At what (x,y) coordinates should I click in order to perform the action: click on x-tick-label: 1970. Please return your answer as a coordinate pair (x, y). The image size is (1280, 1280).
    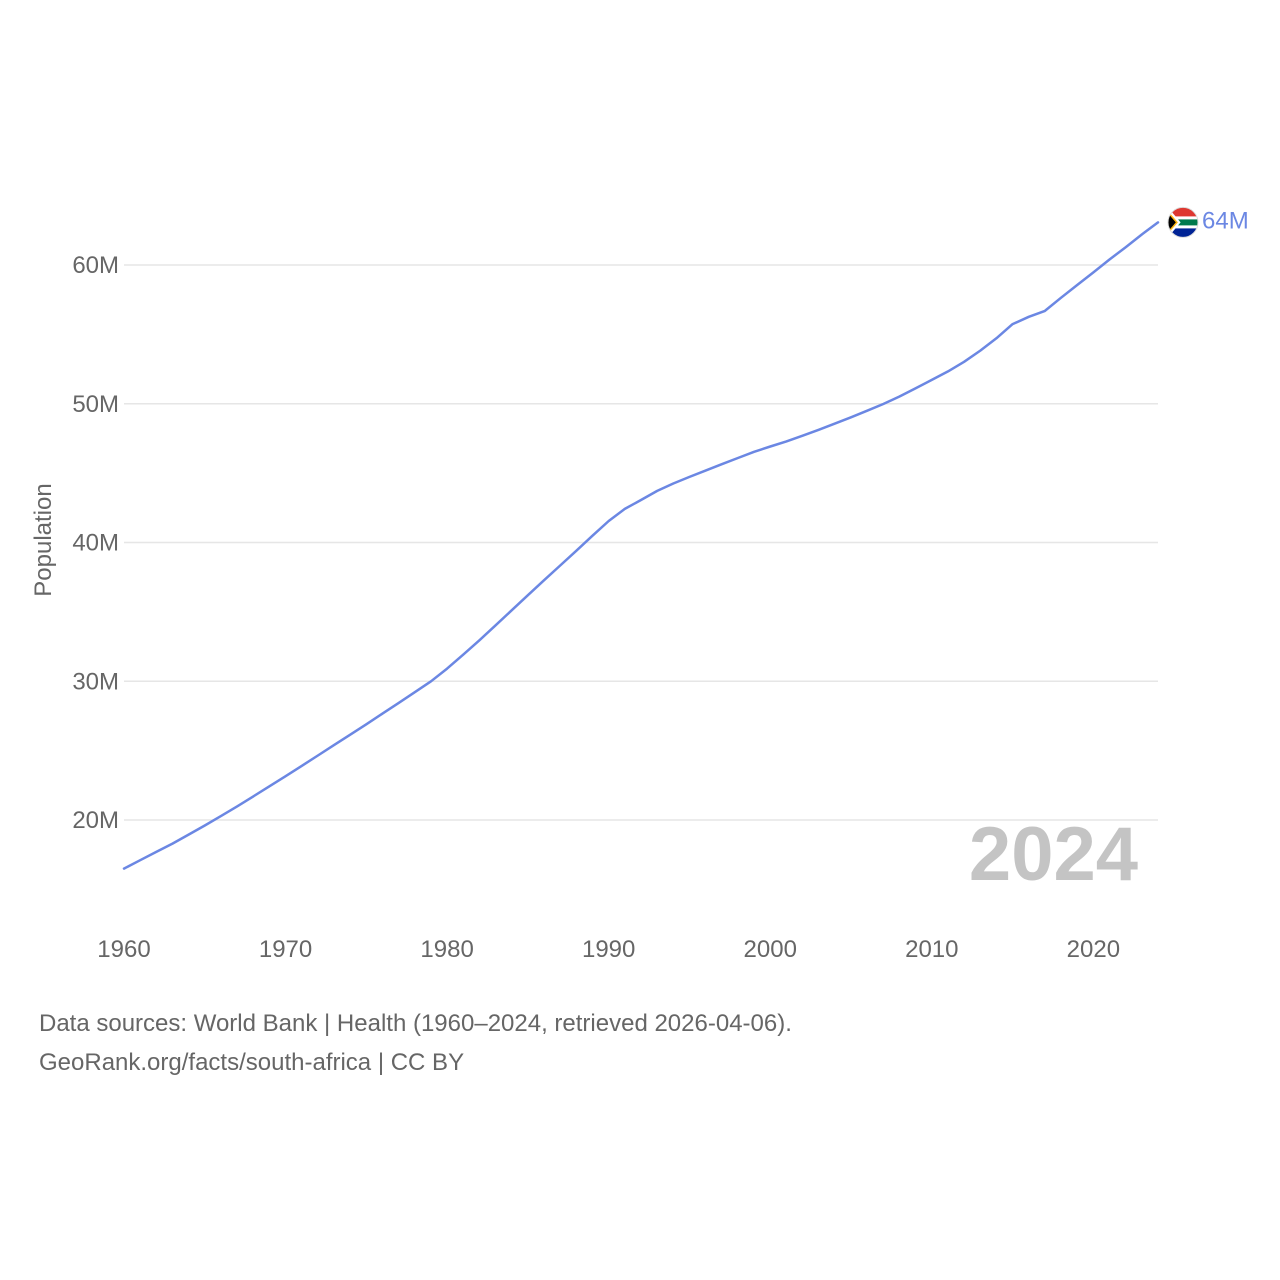
    Looking at the image, I should click on (285, 949).